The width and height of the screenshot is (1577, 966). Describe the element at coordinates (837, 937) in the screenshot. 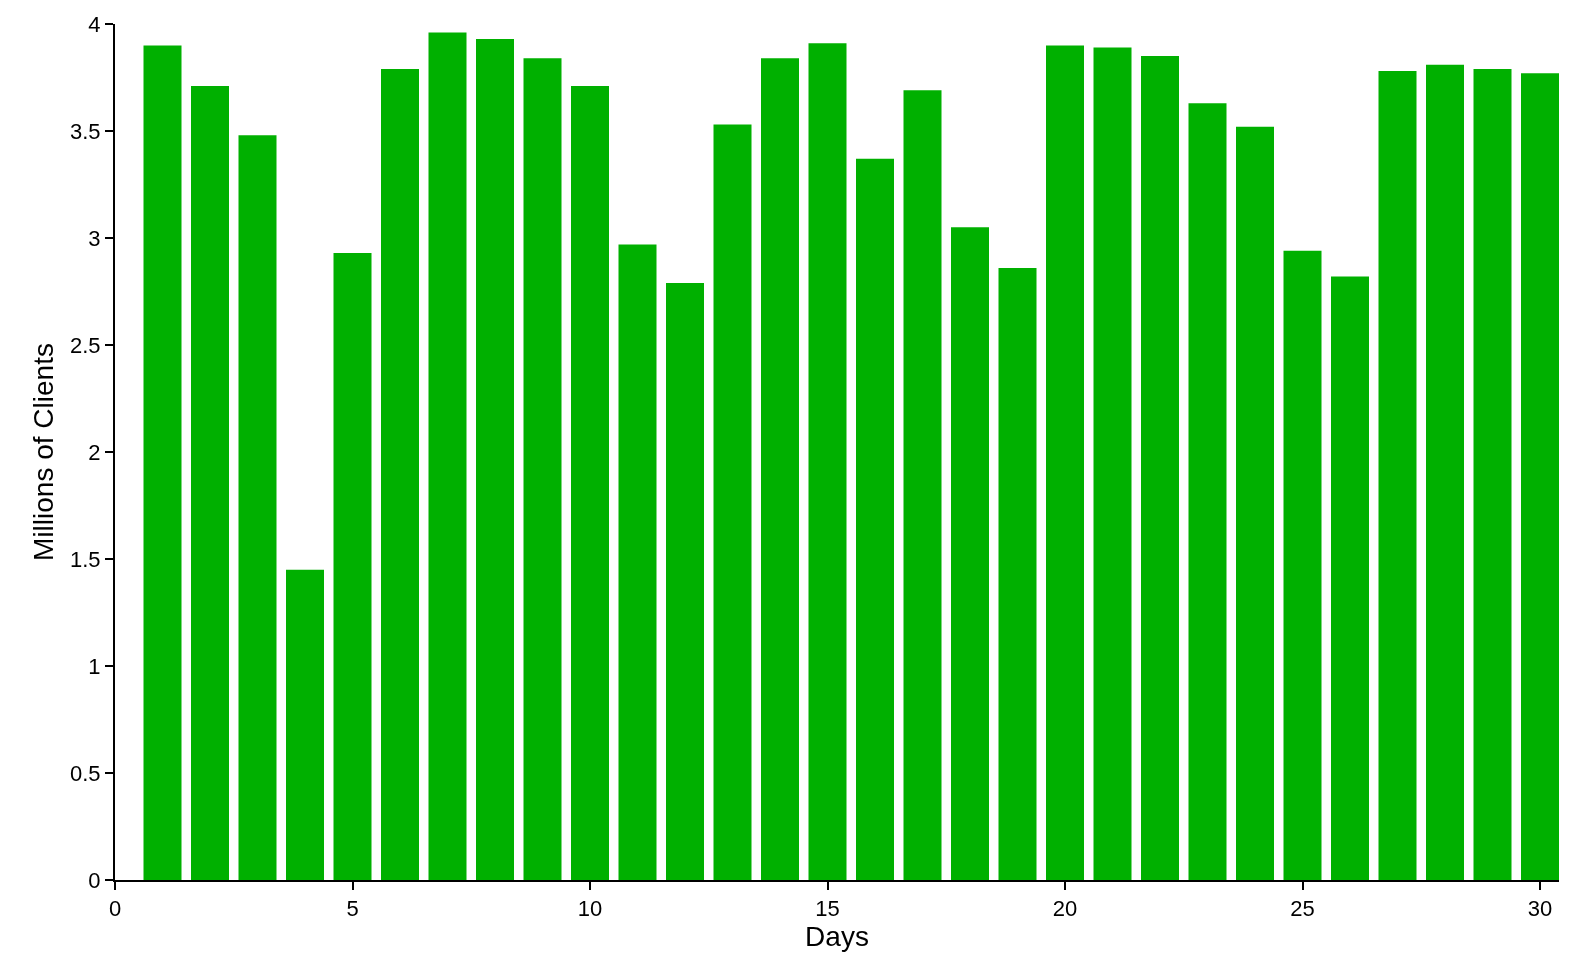

I see `x-axis-title: Days` at that location.